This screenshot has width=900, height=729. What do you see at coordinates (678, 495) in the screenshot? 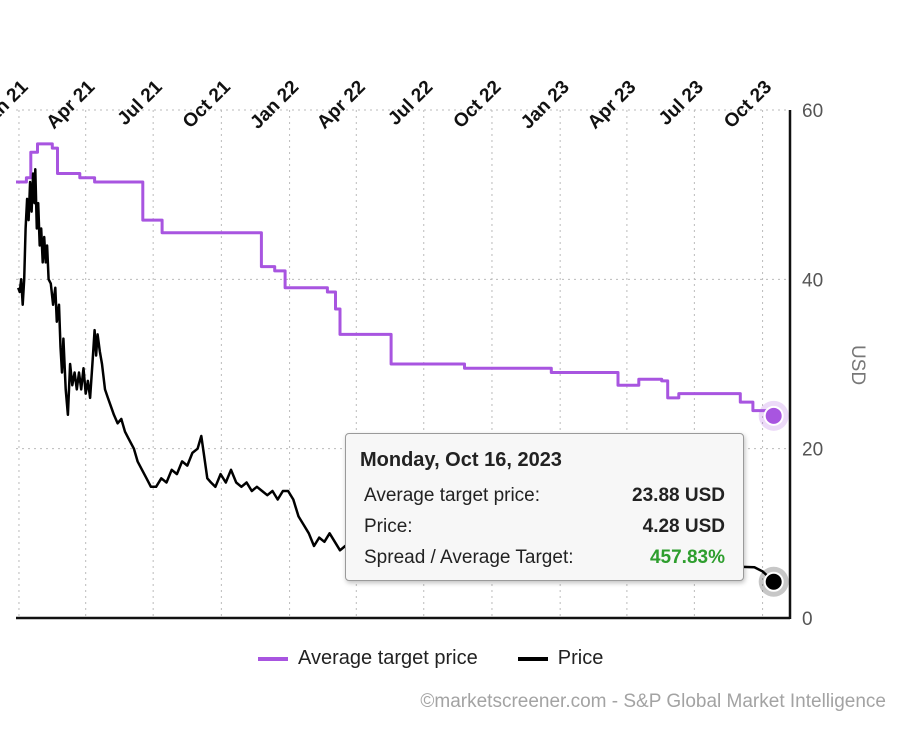
I see `tooltip-value: 23.88 USD` at bounding box center [678, 495].